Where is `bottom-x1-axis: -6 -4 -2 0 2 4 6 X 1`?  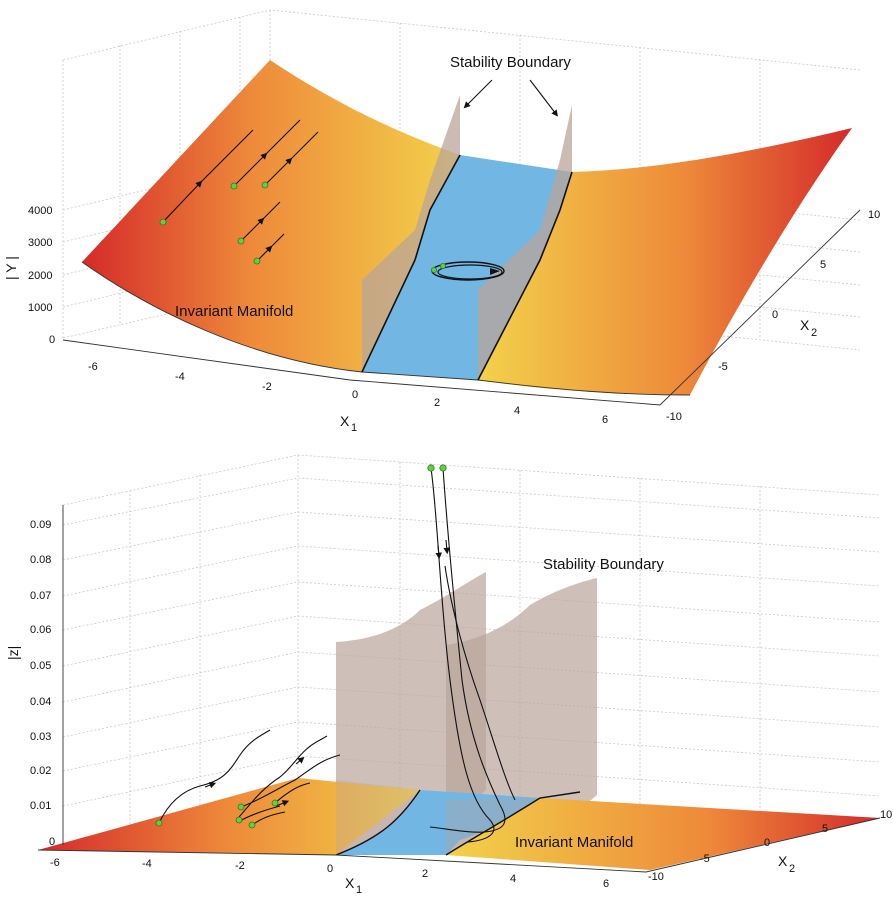
bottom-x1-axis: -6 -4 -2 0 2 4 6 X 1 is located at coordinates (329, 876).